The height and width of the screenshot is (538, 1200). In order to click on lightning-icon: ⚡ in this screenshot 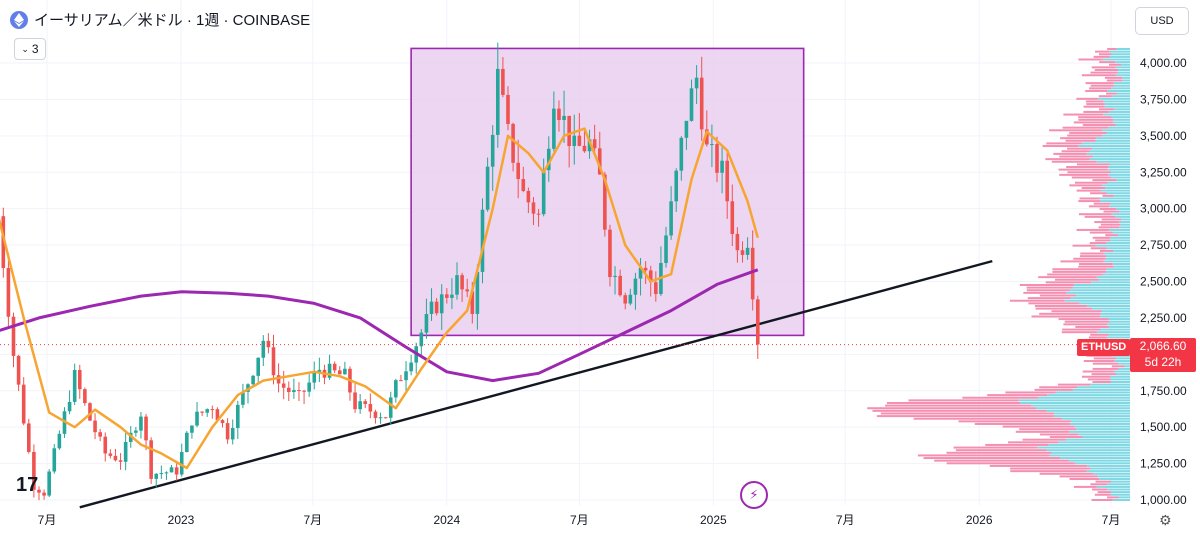, I will do `click(754, 495)`.